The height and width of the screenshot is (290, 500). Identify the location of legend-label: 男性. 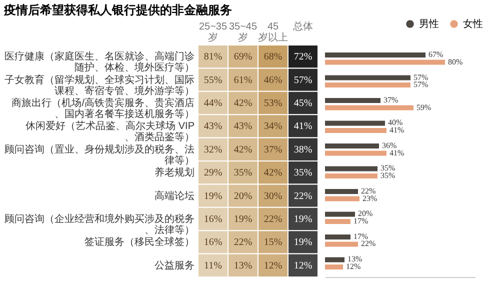
(429, 24).